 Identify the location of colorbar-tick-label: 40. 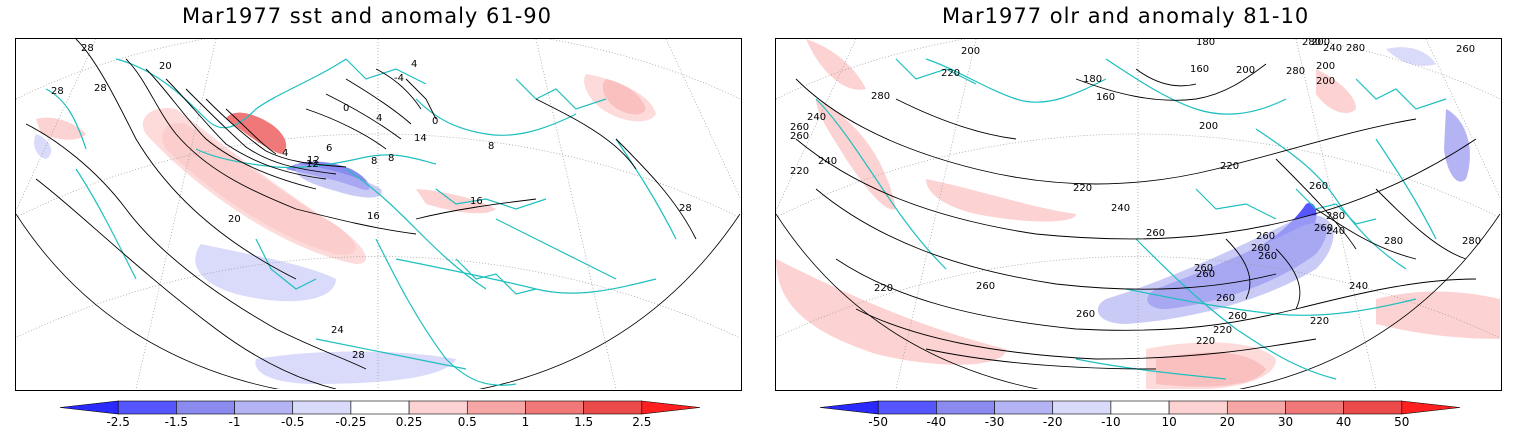
(1343, 422).